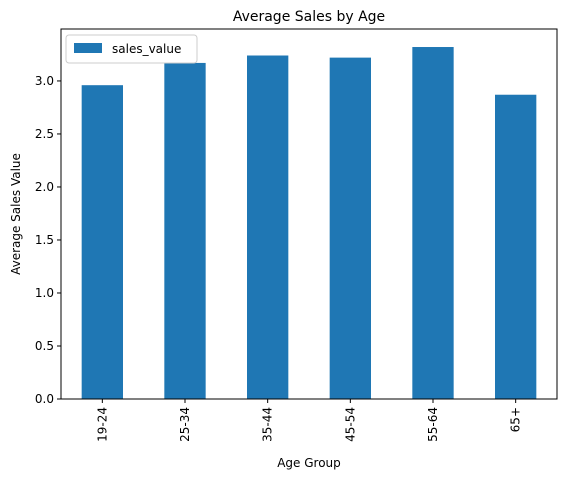 The image size is (567, 483). Describe the element at coordinates (516, 419) in the screenshot. I see `x-tick-label: 65+` at that location.